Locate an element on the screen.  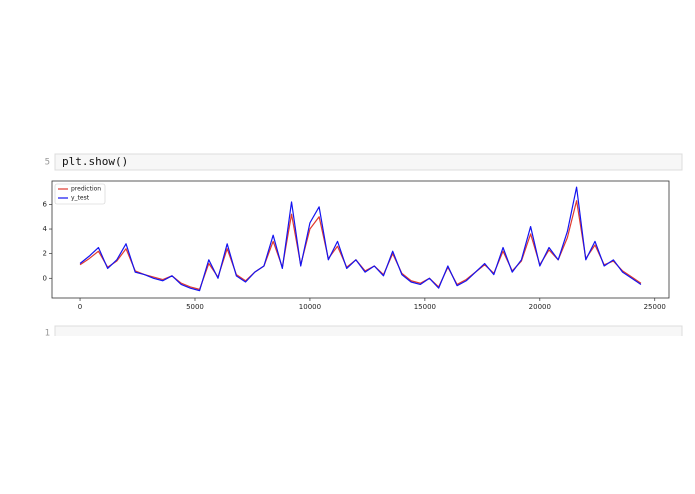
line-number: 5 is located at coordinates (47, 163).